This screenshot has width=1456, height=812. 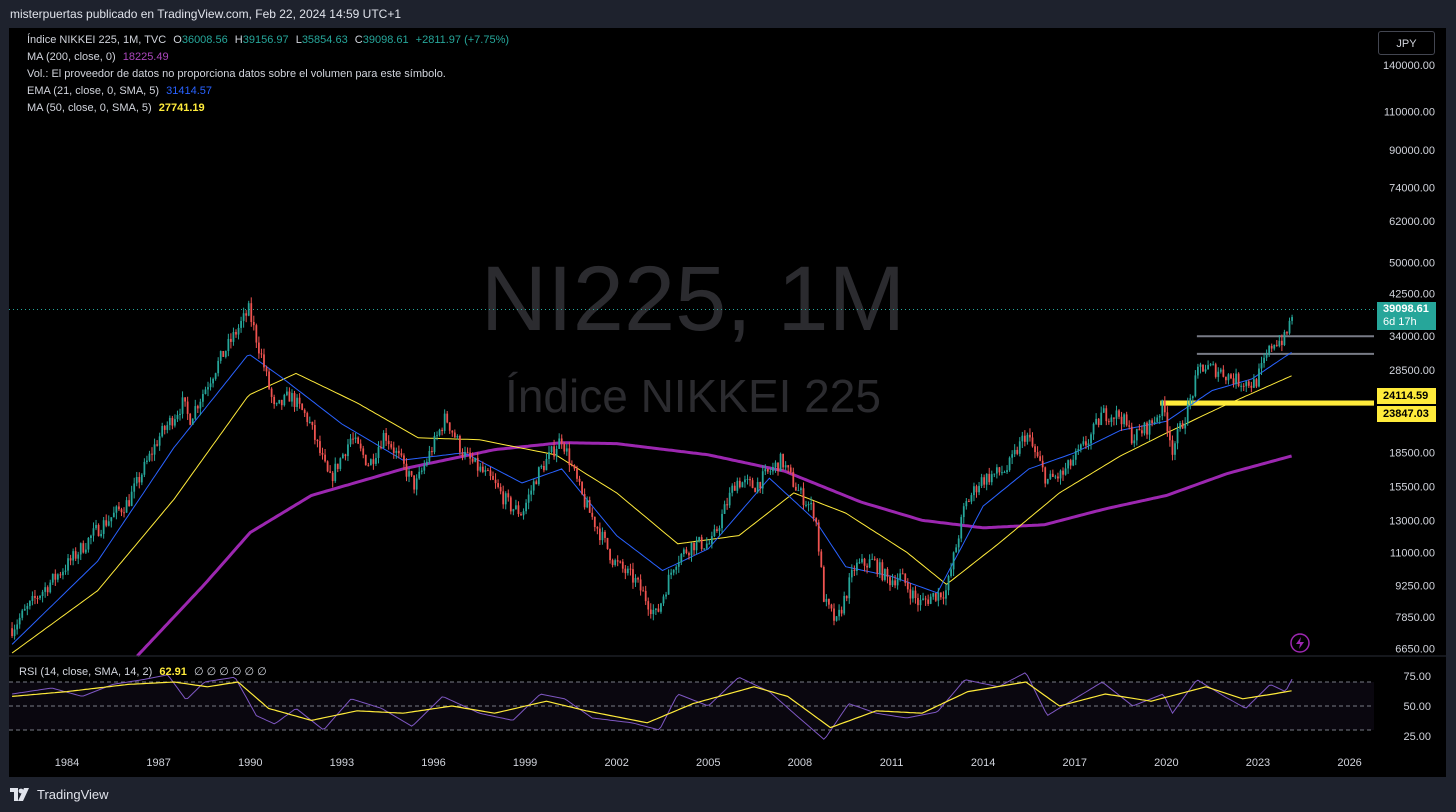 I want to click on ma50-legend: MA (50, close, 0, SMA, 5) 27741.19, so click(x=116, y=108).